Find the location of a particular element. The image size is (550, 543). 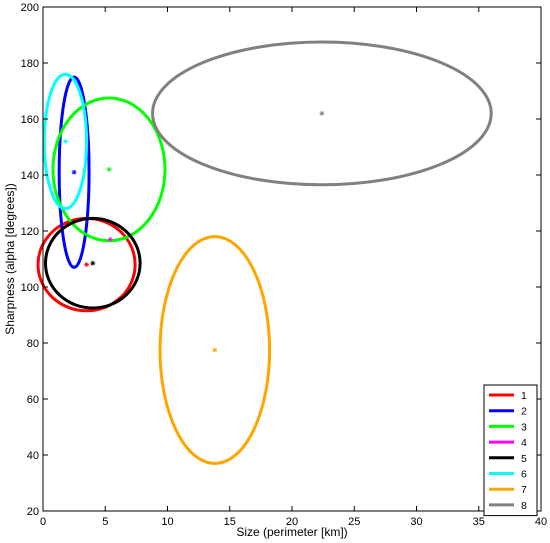

legend-label-series-4: 4 is located at coordinates (524, 443).